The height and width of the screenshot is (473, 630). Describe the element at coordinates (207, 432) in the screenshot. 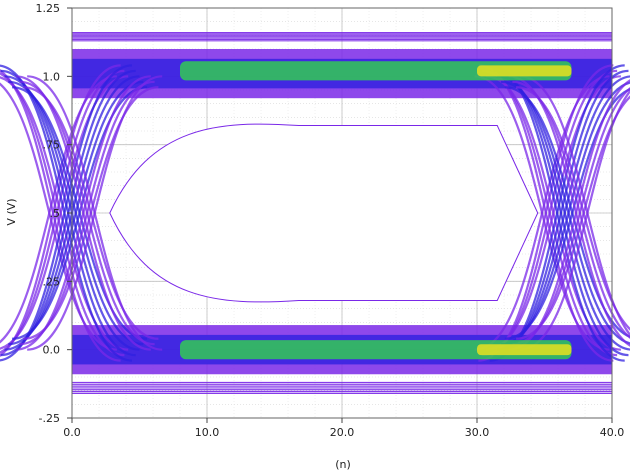

I see `x-tick-label: 10.0` at that location.